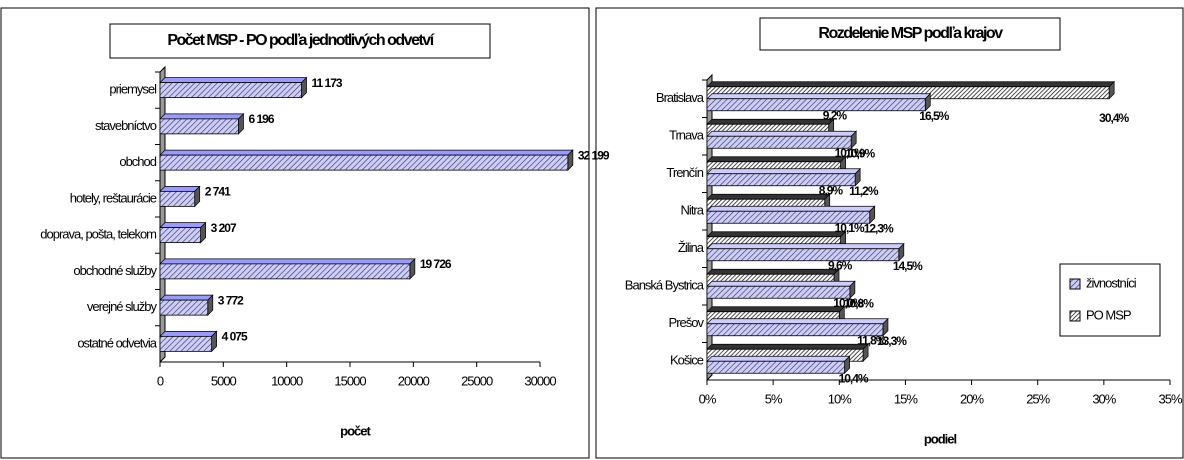  What do you see at coordinates (860, 153) in the screenshot?
I see `value-label: 10,9%` at bounding box center [860, 153].